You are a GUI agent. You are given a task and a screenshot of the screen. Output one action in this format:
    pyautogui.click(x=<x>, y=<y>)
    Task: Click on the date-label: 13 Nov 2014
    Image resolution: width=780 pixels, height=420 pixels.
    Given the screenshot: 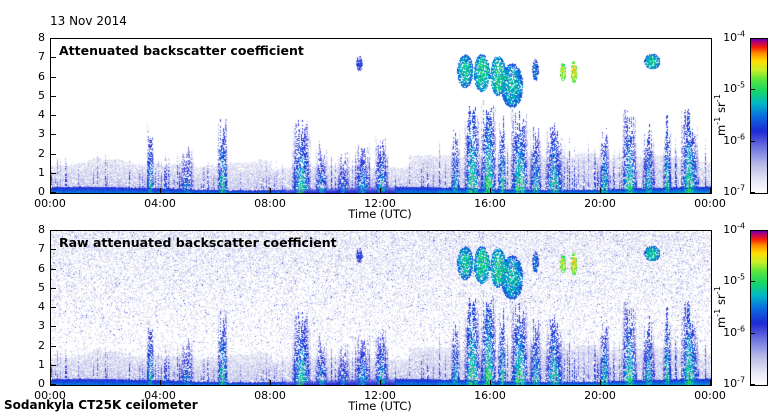 What is the action you would take?
    pyautogui.click(x=88, y=21)
    